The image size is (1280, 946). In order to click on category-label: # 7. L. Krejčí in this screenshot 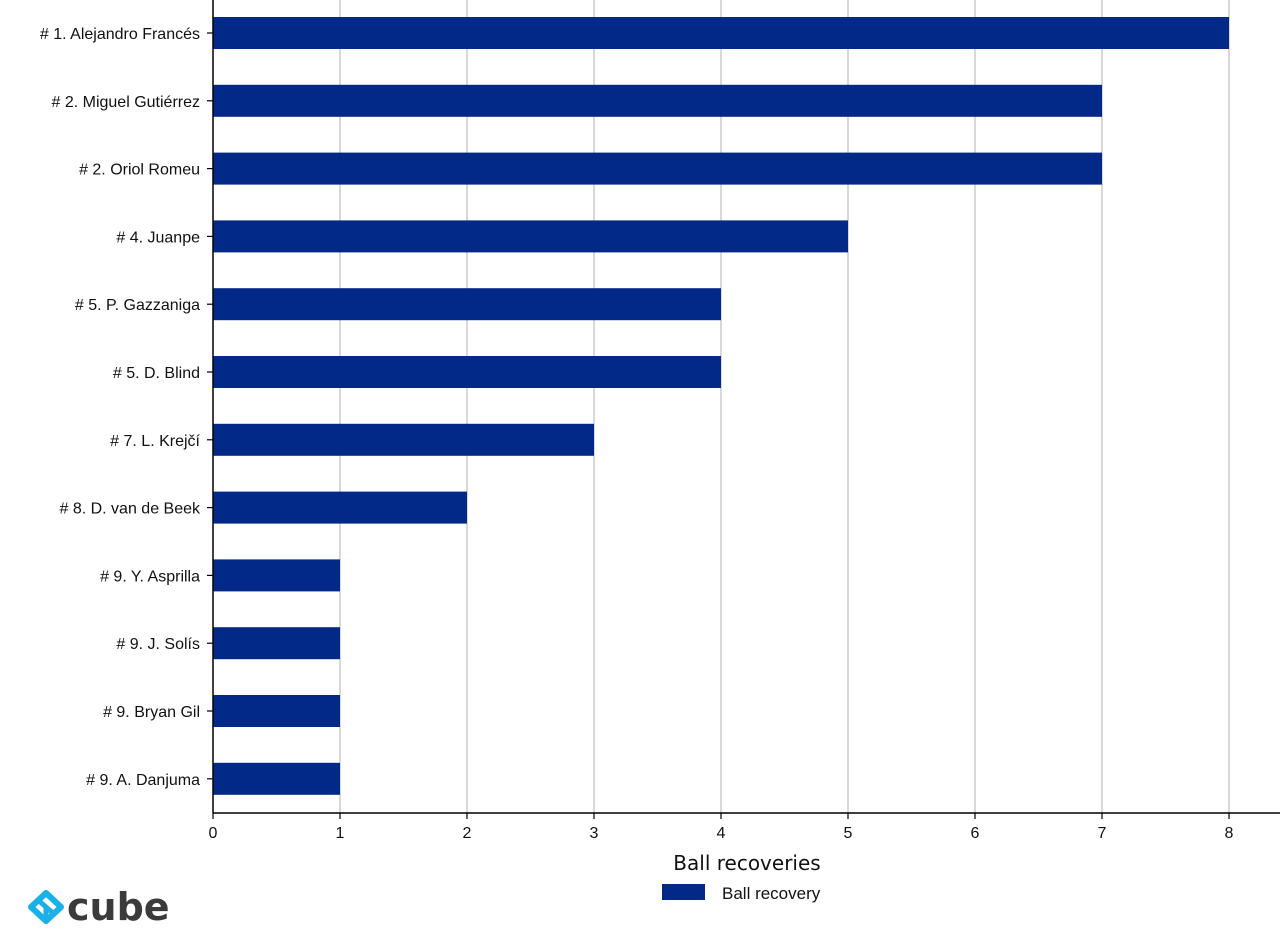, I will do `click(155, 441)`.